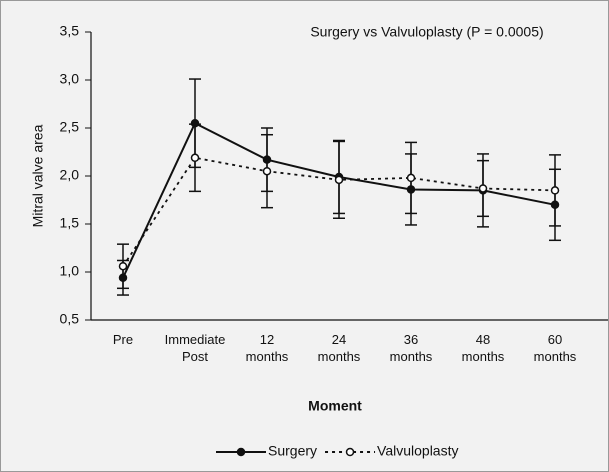 This screenshot has width=609, height=472. What do you see at coordinates (70, 79) in the screenshot?
I see `y-tick-label: 3,0` at bounding box center [70, 79].